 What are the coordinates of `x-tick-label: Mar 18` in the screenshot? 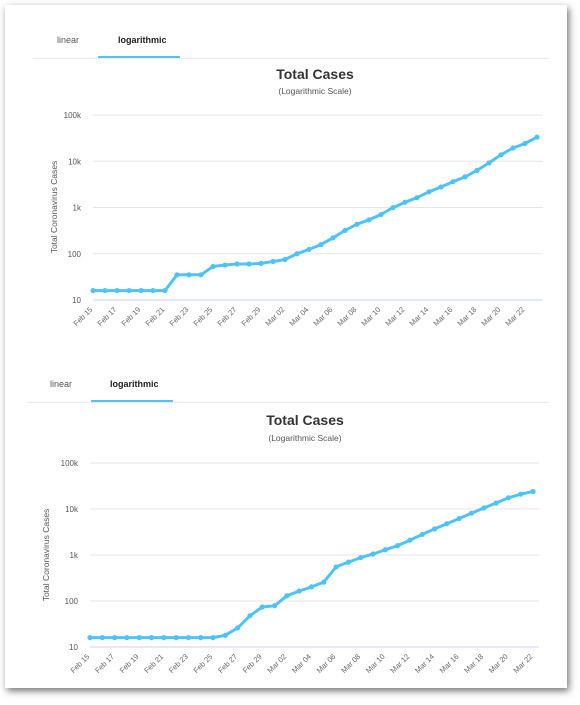 It's located at (473, 663).